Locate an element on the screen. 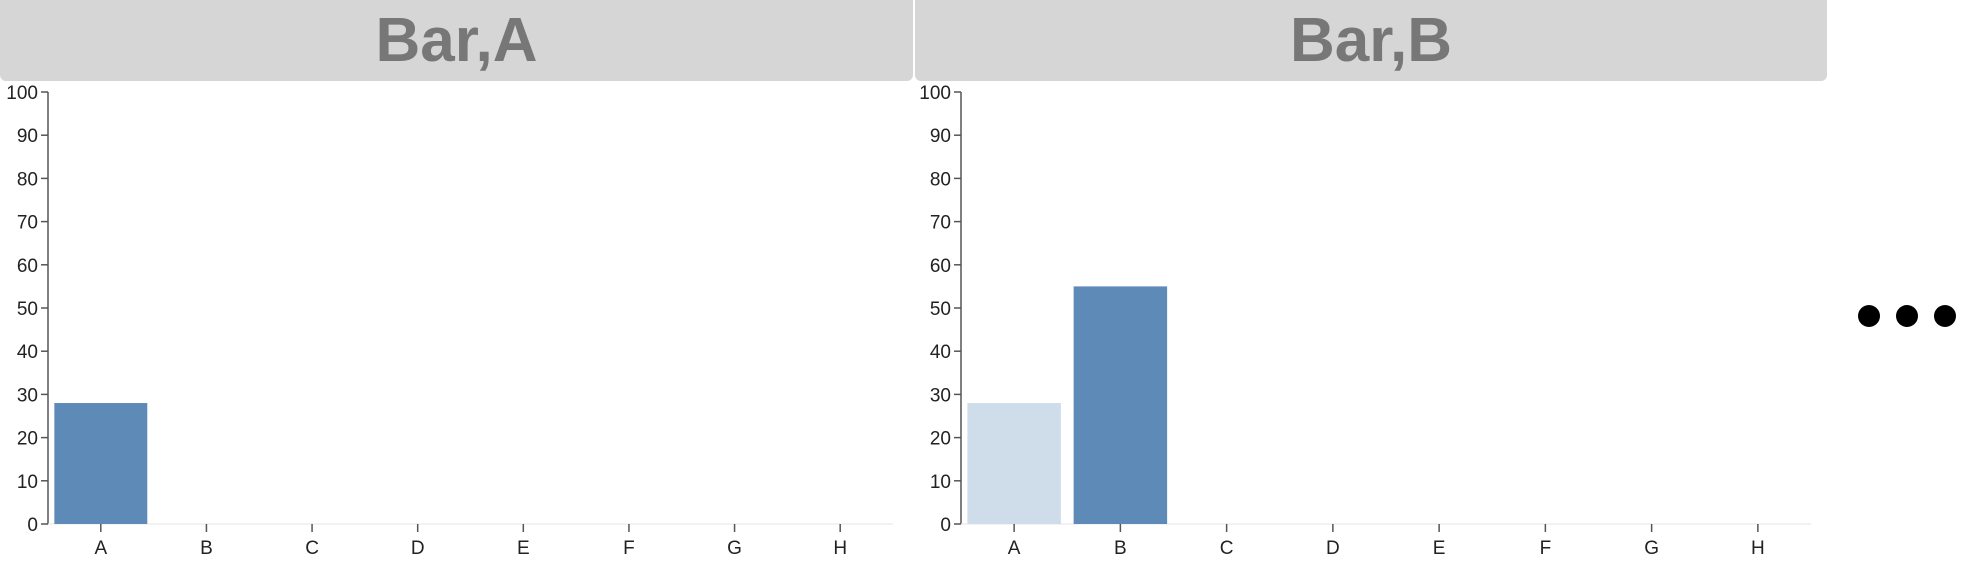 This screenshot has width=1968, height=562. bar-b is located at coordinates (1120, 405).